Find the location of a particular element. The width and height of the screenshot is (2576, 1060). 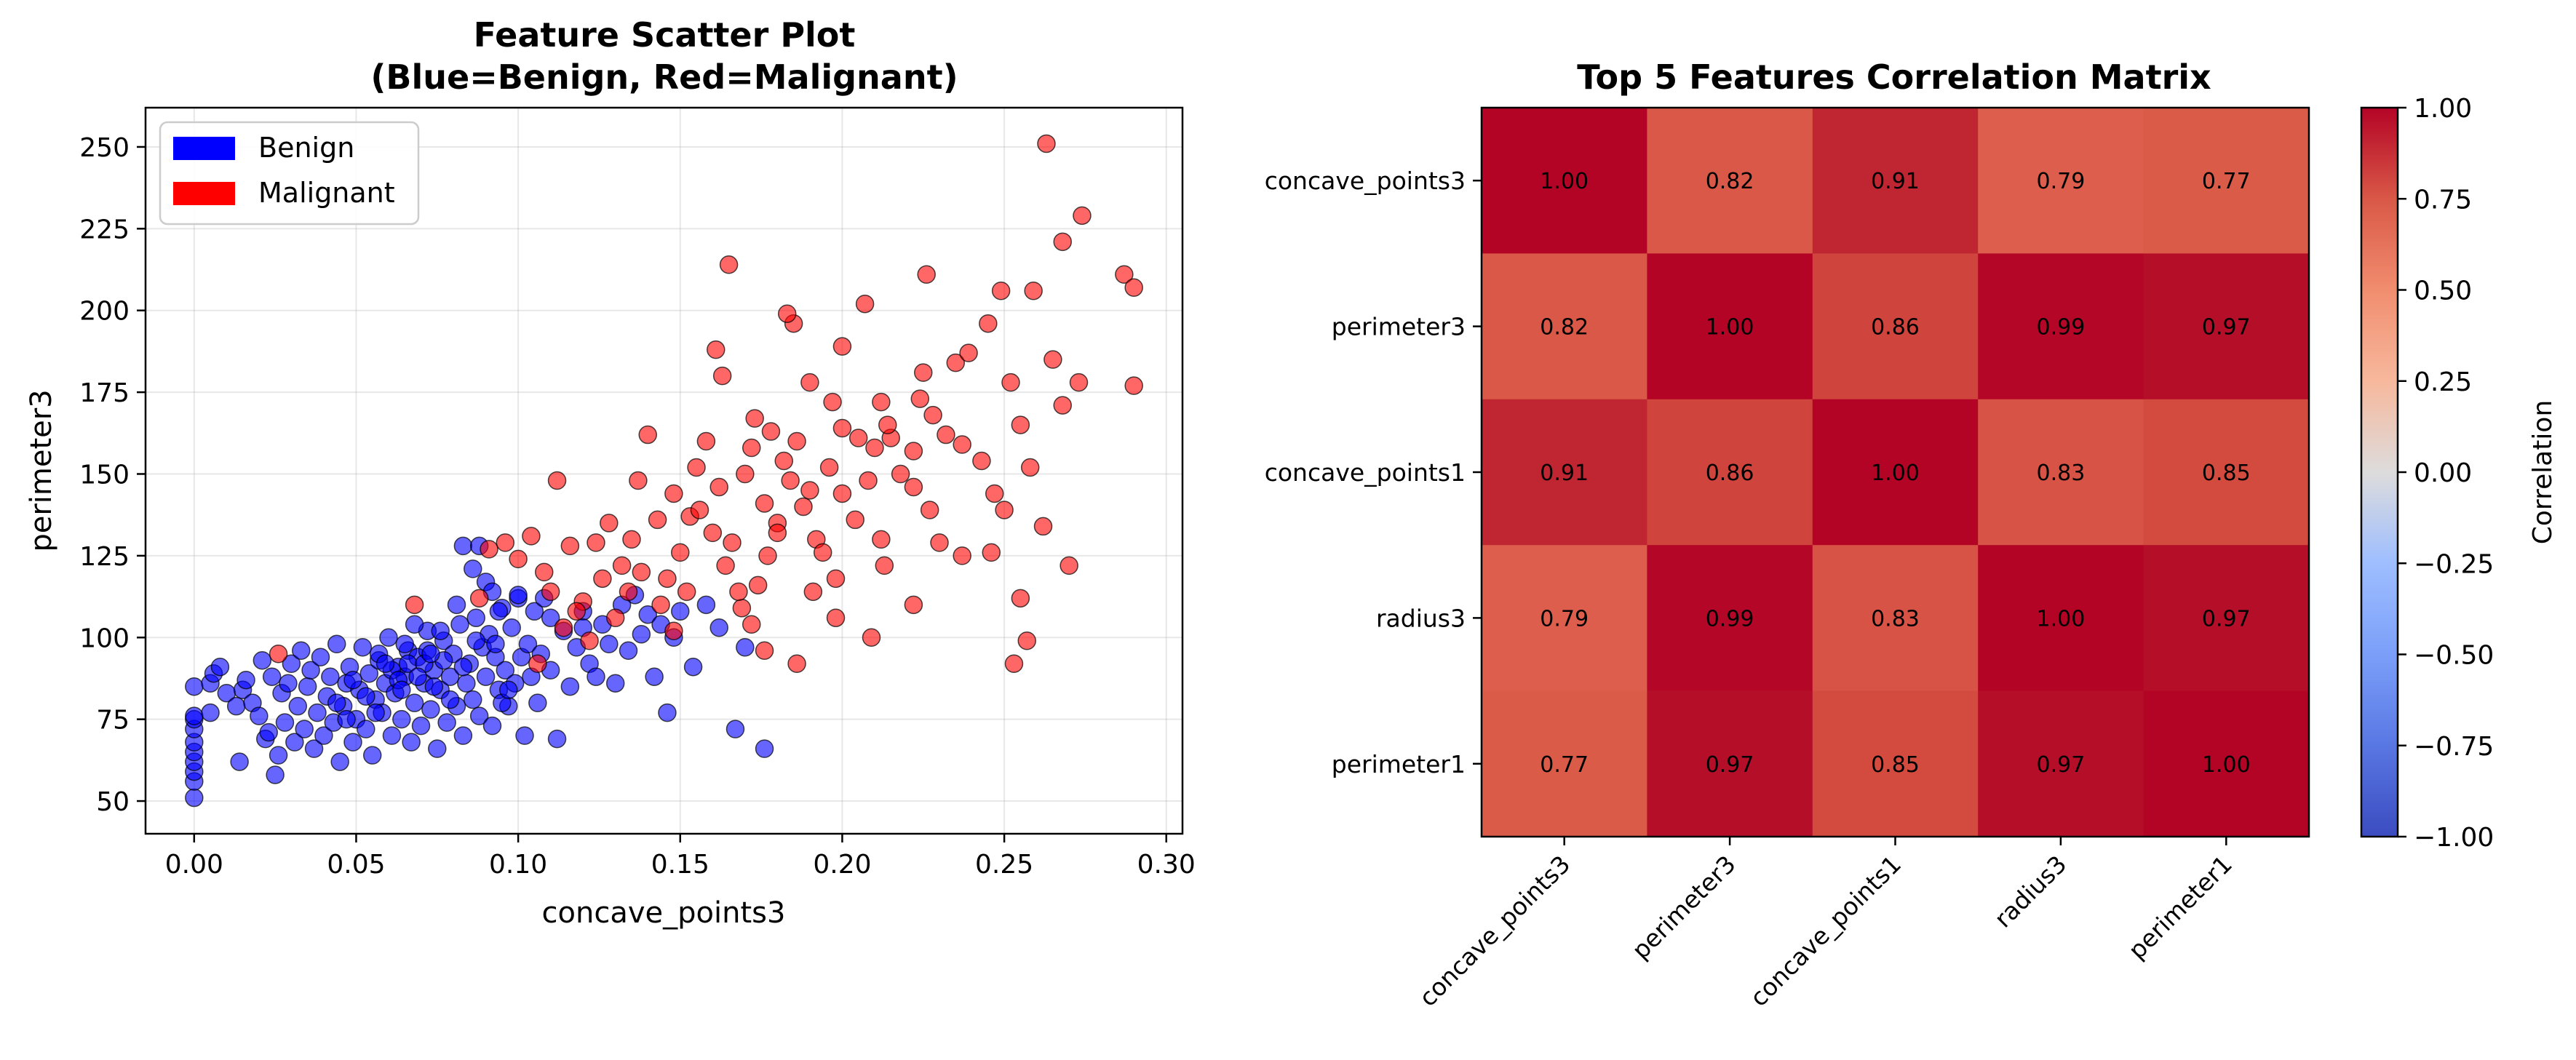

y-tick-label: 175 is located at coordinates (104, 393).